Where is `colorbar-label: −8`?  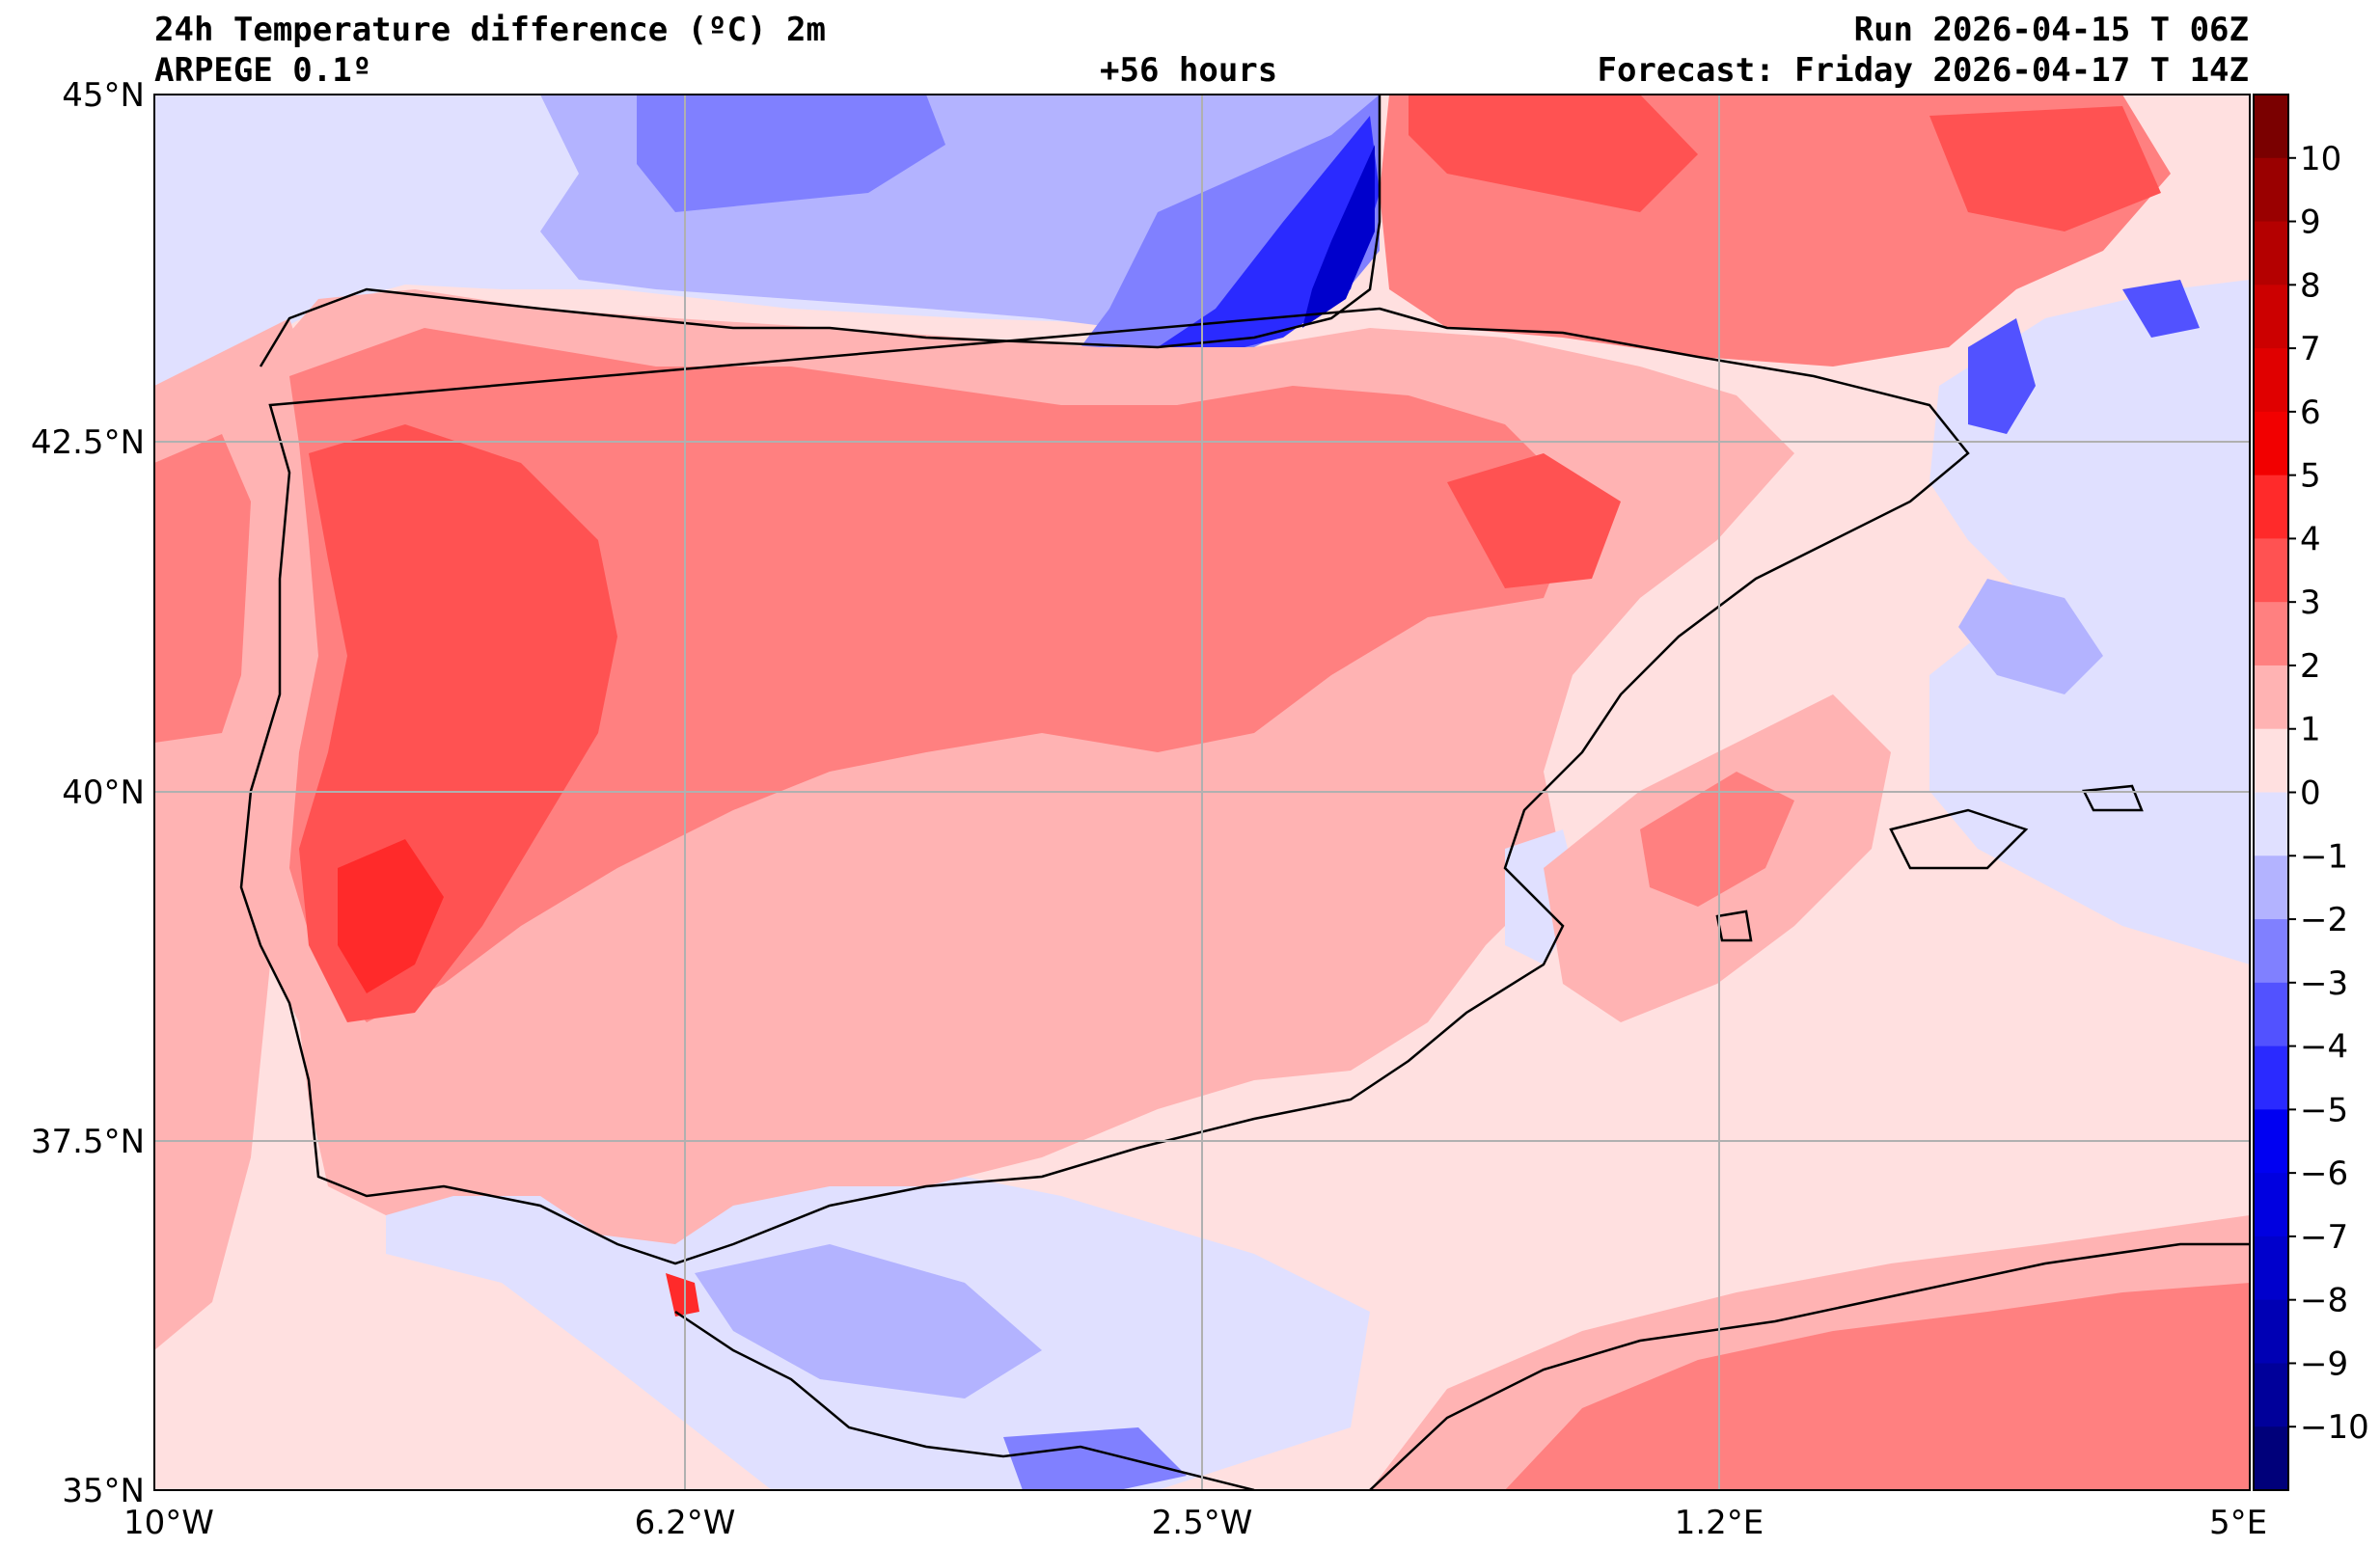
colorbar-label: −8 is located at coordinates (2324, 1301).